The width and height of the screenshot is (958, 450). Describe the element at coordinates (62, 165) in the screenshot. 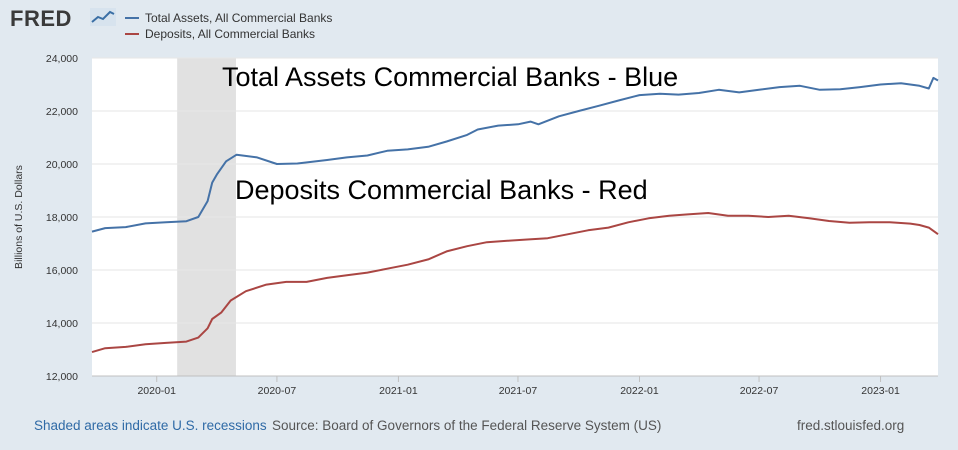

I see `y-tick-label: 20,000` at that location.